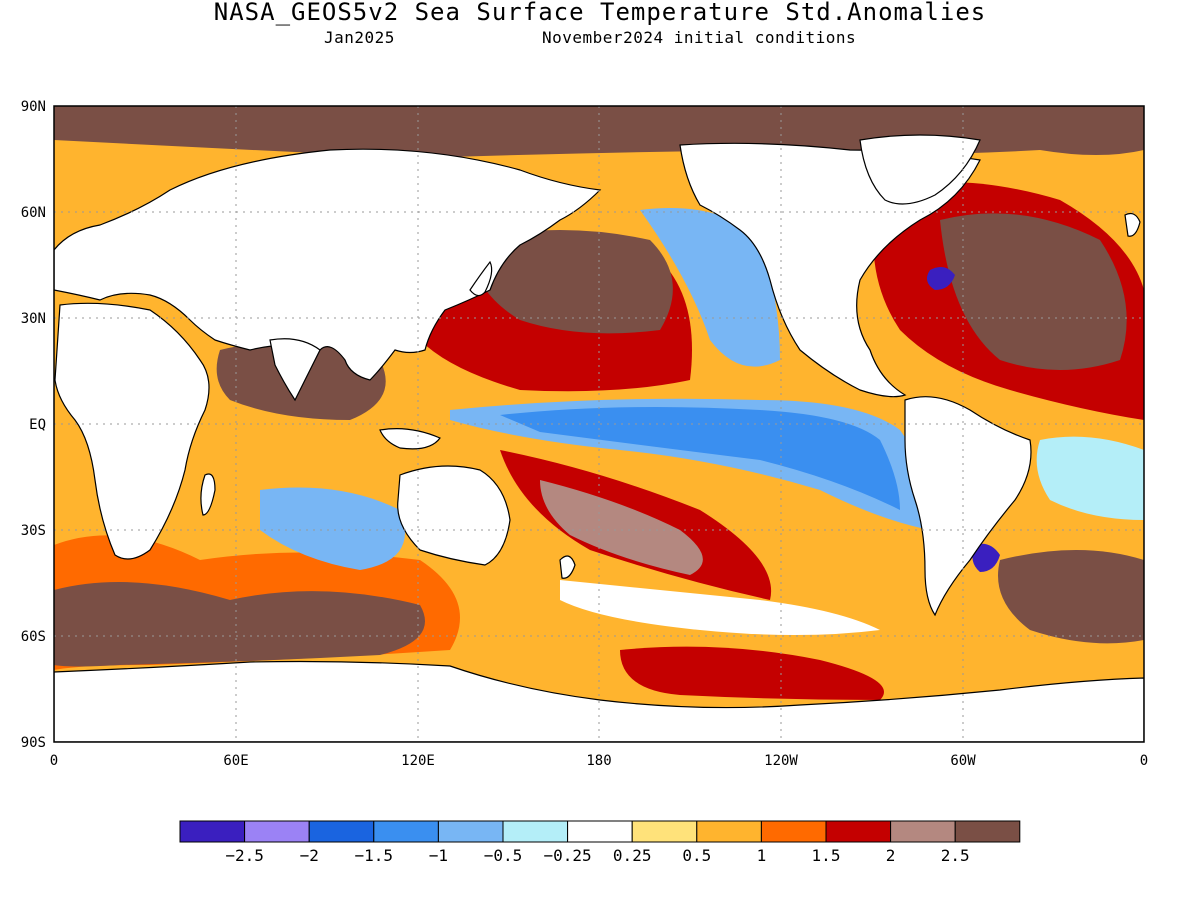  I want to click on colorbar-label: −1.5, so click(374, 855).